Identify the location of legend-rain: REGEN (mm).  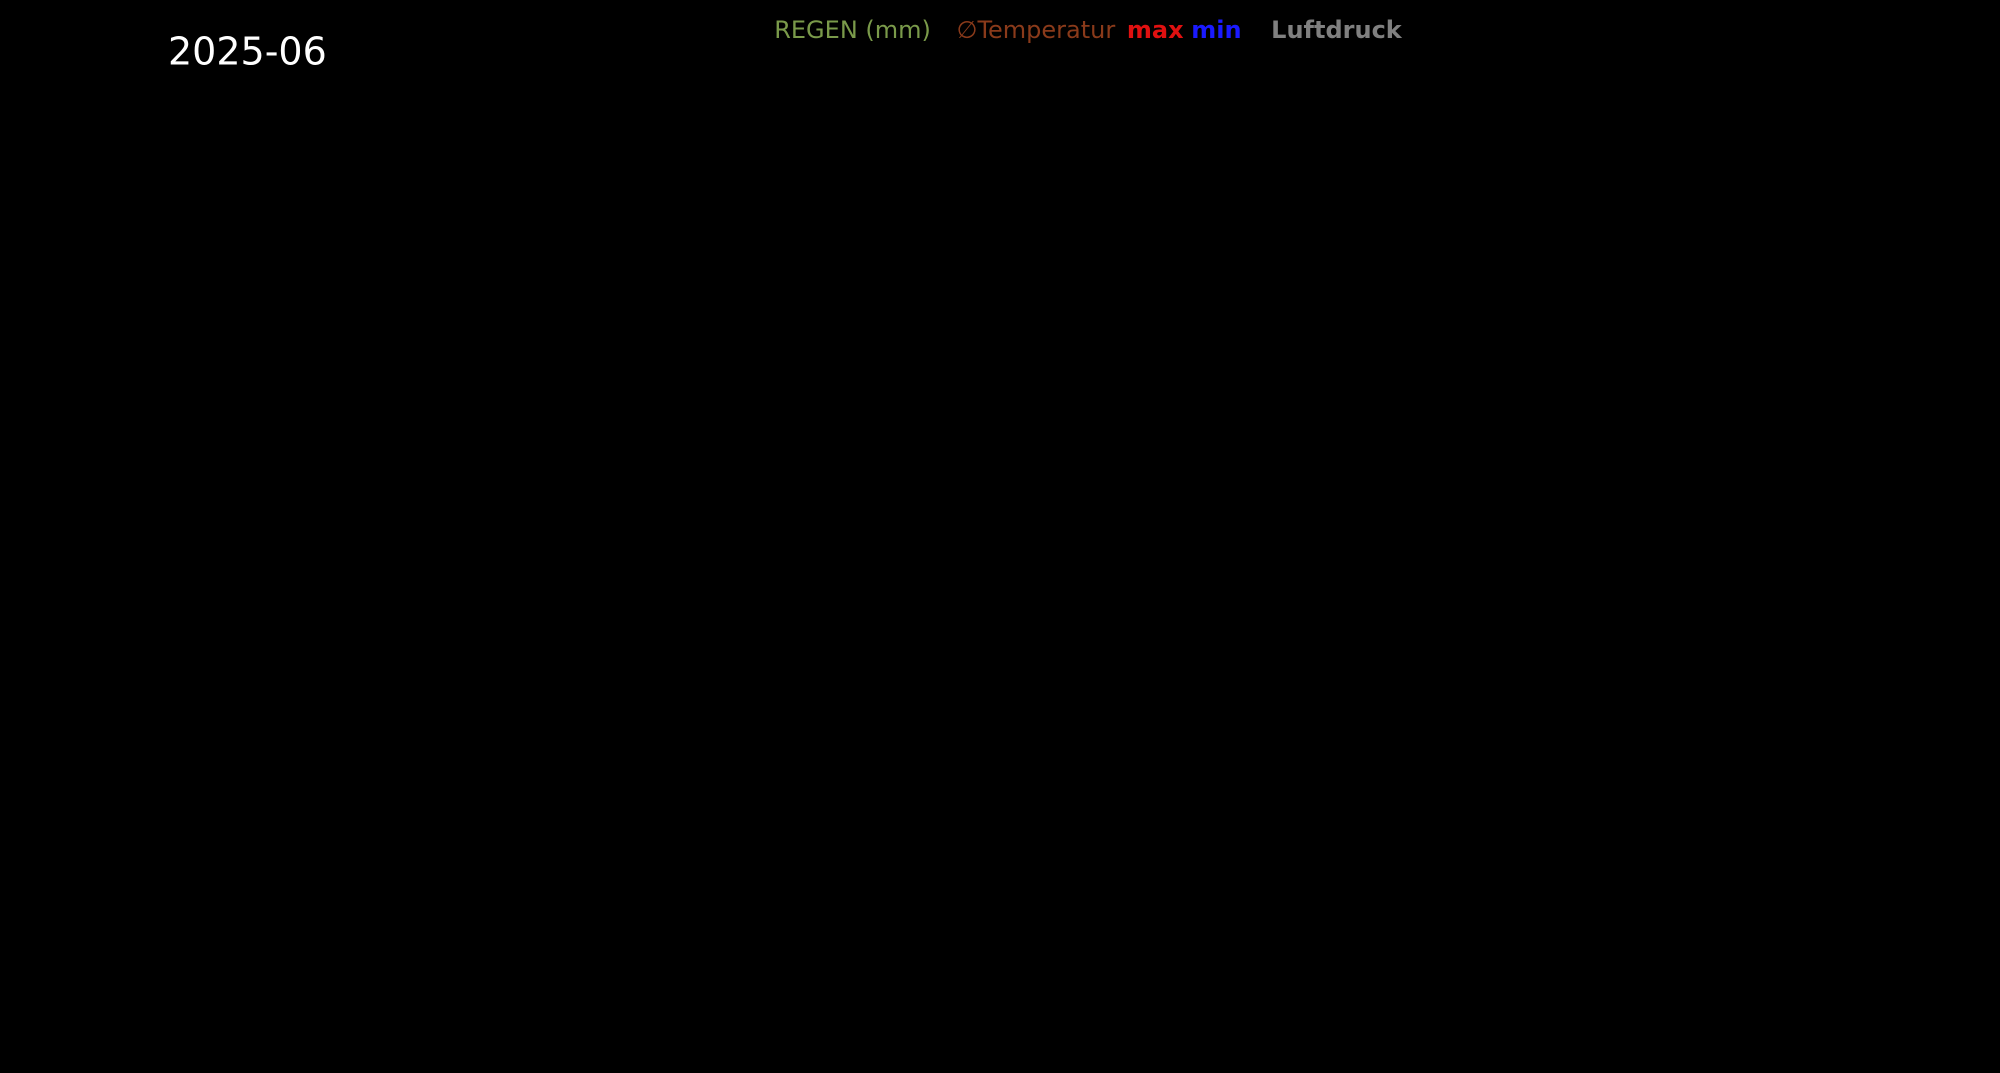
(852, 30).